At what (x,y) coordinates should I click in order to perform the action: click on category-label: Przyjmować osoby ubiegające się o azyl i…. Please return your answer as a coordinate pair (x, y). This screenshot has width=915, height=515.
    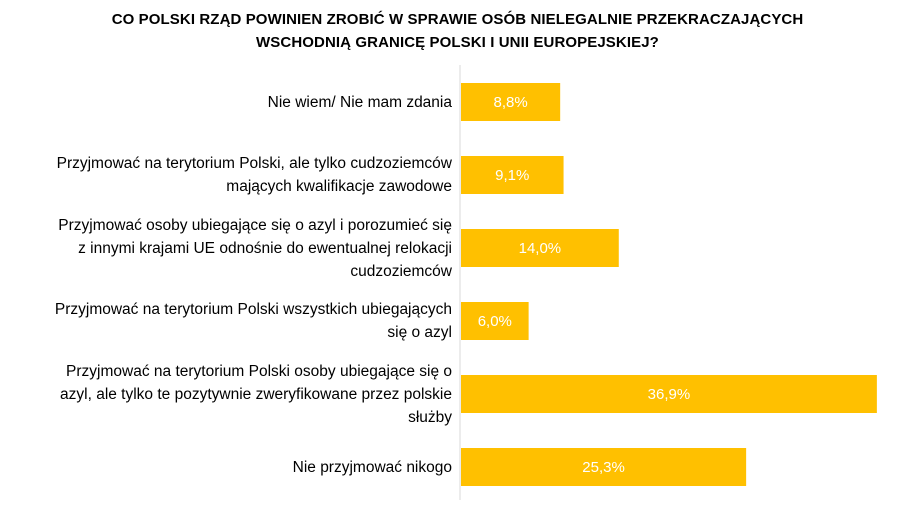
    Looking at the image, I should click on (255, 248).